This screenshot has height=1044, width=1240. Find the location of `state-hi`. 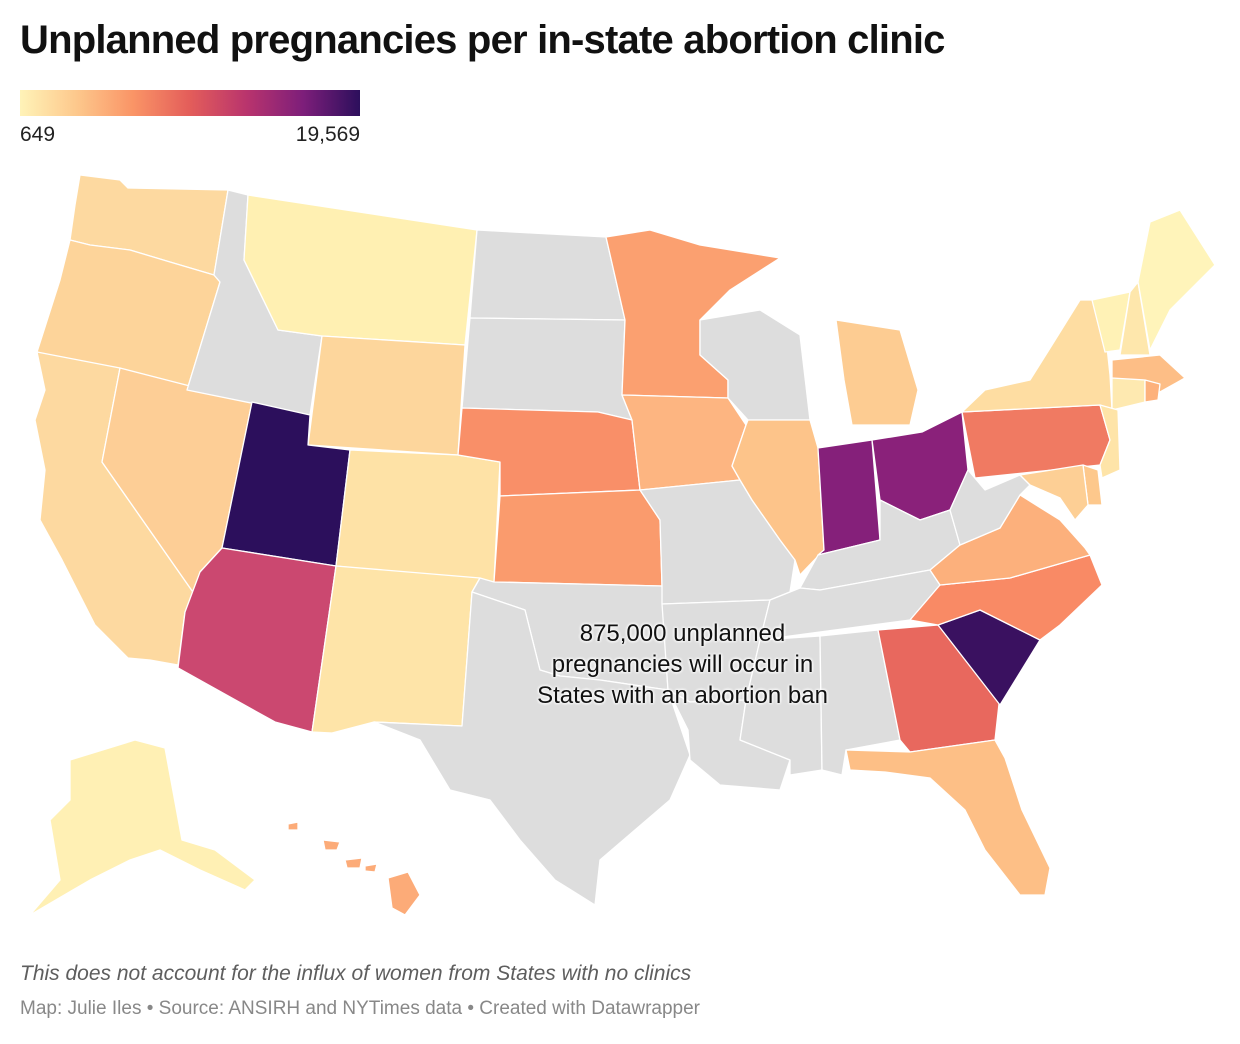

state-hi is located at coordinates (354, 868).